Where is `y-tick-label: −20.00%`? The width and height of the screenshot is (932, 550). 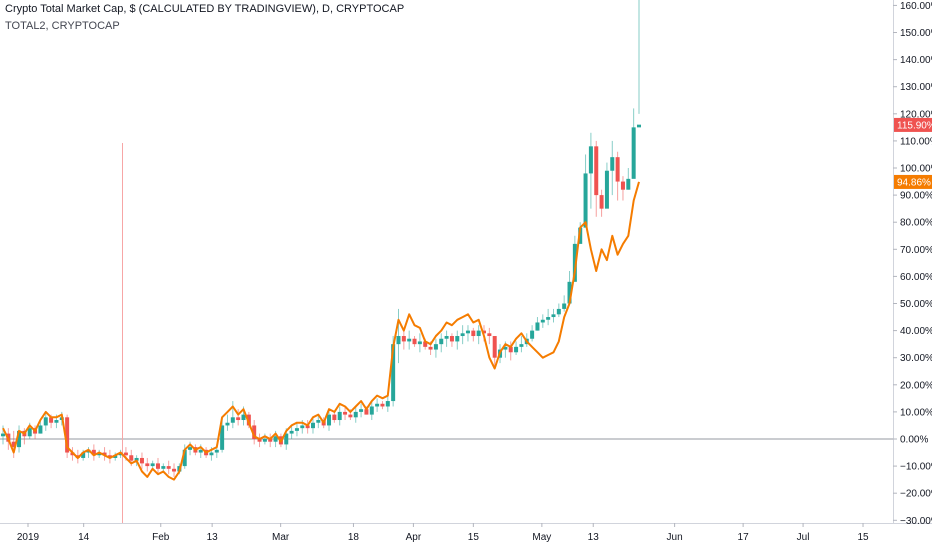
y-tick-label: −20.00% is located at coordinates (916, 494).